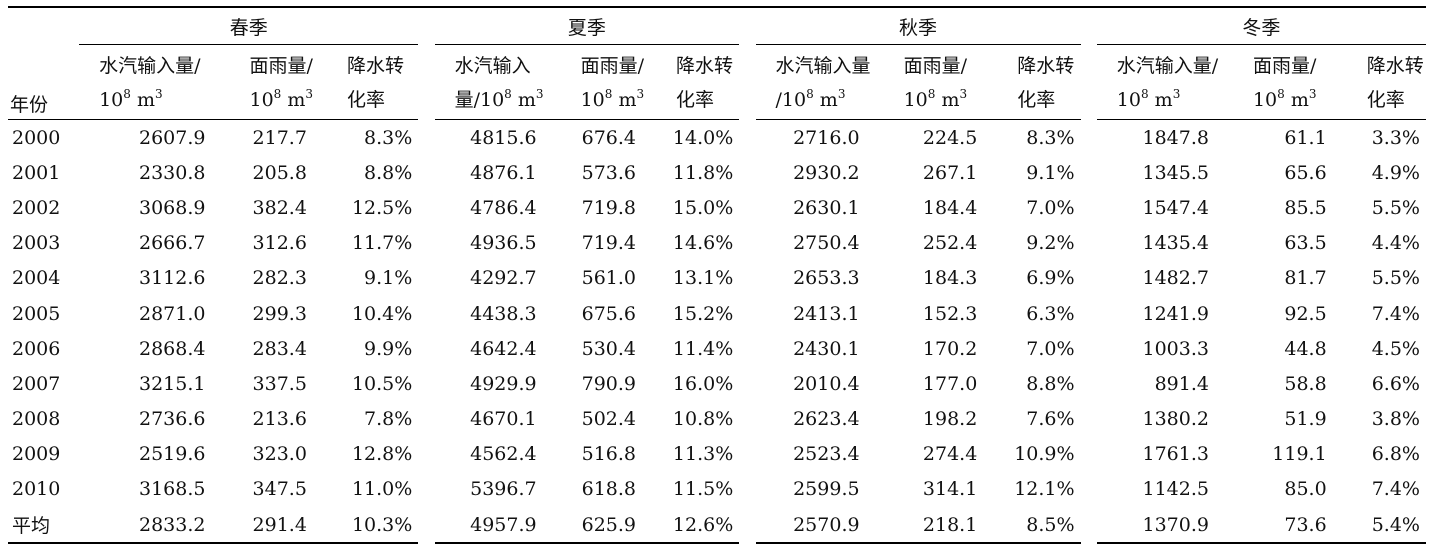 This screenshot has height=544, width=1433. Describe the element at coordinates (1299, 454) in the screenshot. I see `value-cell: 119.1` at that location.